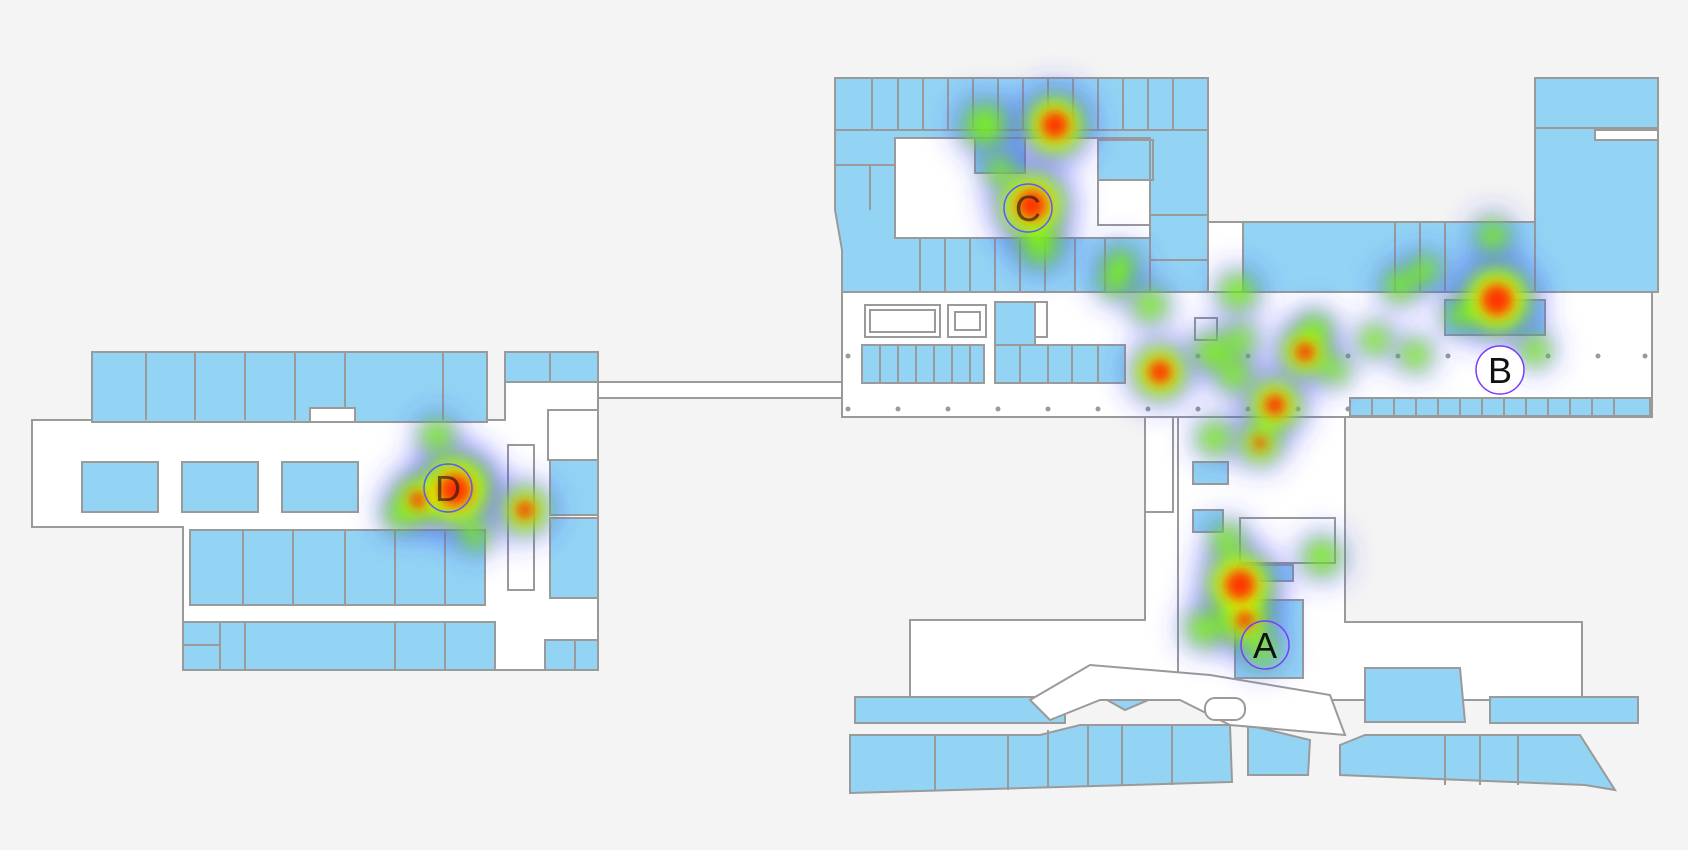 This screenshot has height=850, width=1688. I want to click on marker-d-label: D, so click(448, 488).